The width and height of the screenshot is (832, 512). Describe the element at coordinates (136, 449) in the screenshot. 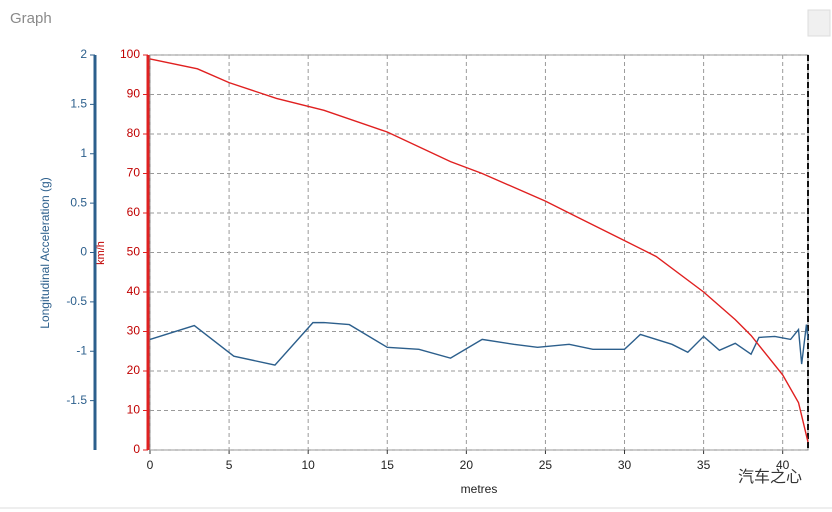

I see `y2-tick-label: 0` at that location.